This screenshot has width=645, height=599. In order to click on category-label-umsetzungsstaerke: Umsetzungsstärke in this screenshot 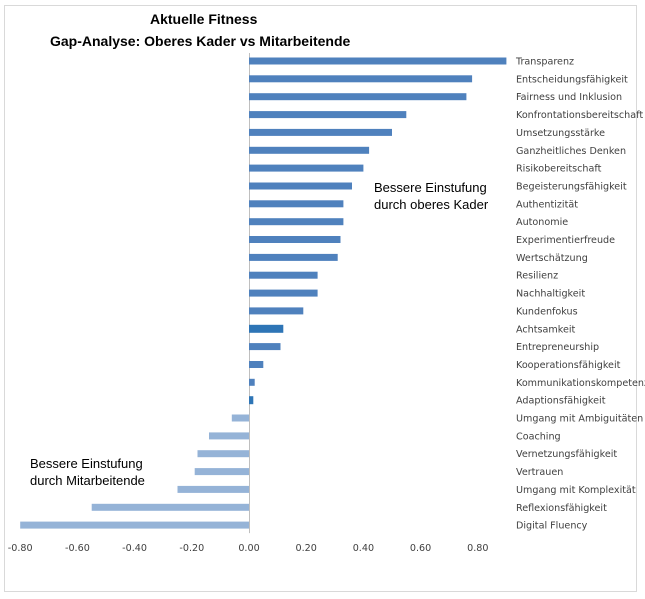, I will do `click(560, 133)`.